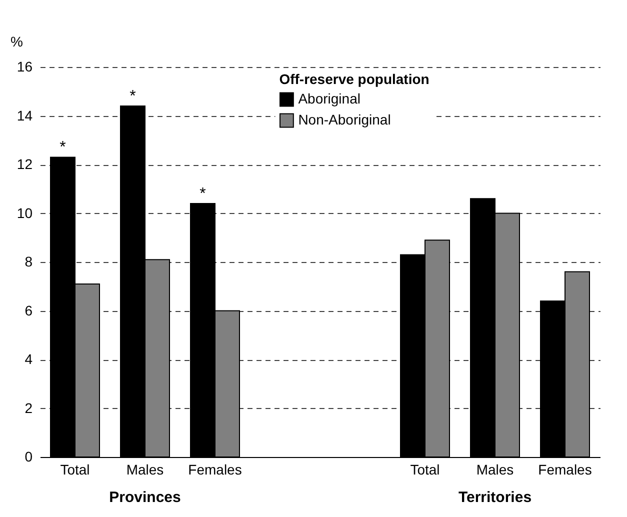 This screenshot has height=517, width=627. I want to click on y-axis-title: %, so click(16, 42).